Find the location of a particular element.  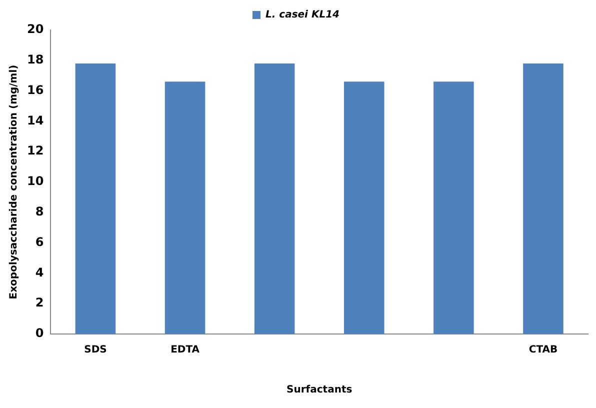

y-tick-label: 8 is located at coordinates (39, 211).